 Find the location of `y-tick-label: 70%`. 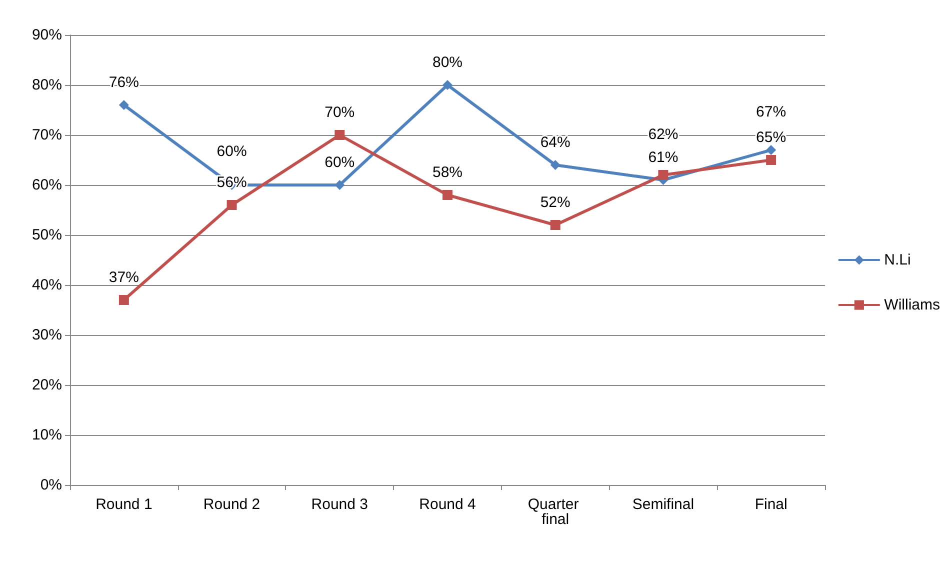

y-tick-label: 70% is located at coordinates (47, 135).